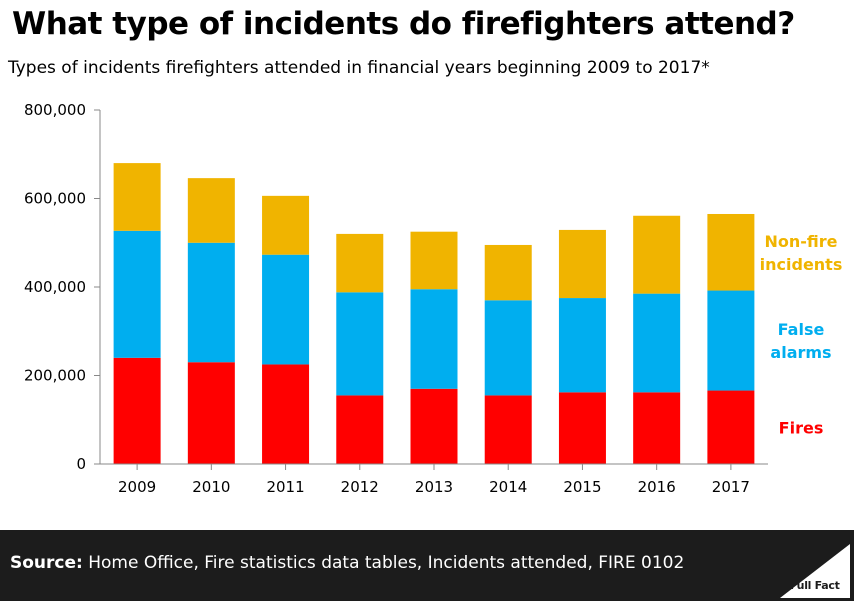 The image size is (854, 602). Describe the element at coordinates (508, 487) in the screenshot. I see `x-tick-label: 2014` at that location.